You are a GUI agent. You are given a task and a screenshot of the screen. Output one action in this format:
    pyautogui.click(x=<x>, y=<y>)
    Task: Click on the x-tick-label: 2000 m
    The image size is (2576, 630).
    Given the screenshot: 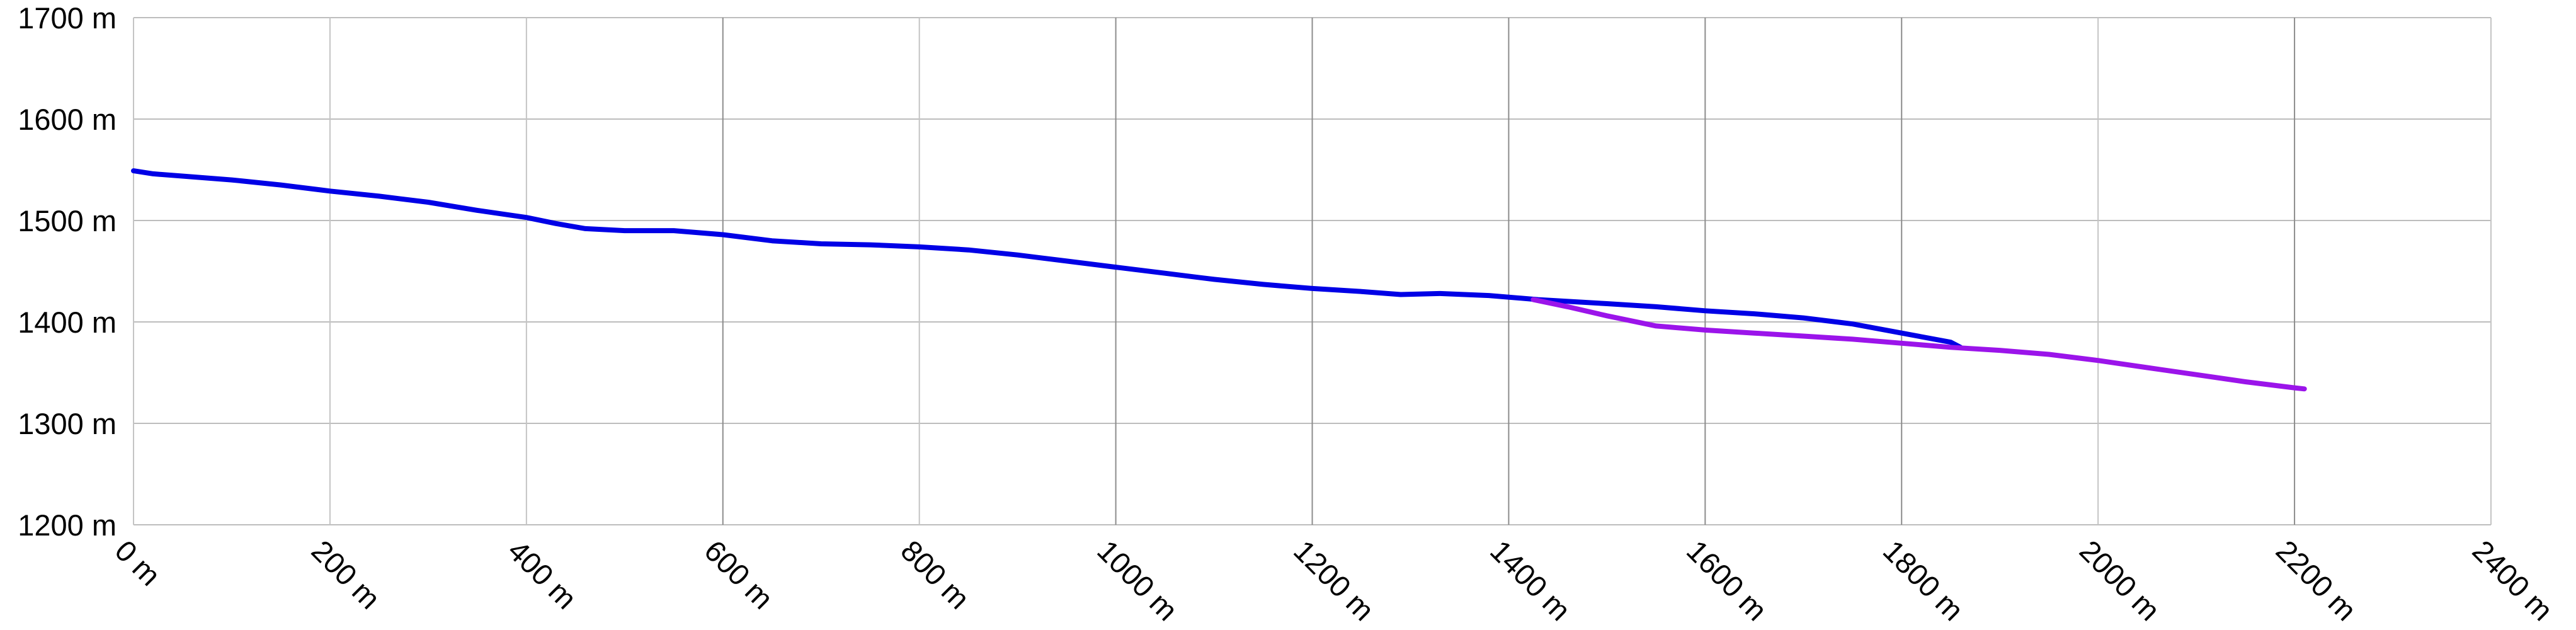 What is the action you would take?
    pyautogui.click(x=2120, y=580)
    